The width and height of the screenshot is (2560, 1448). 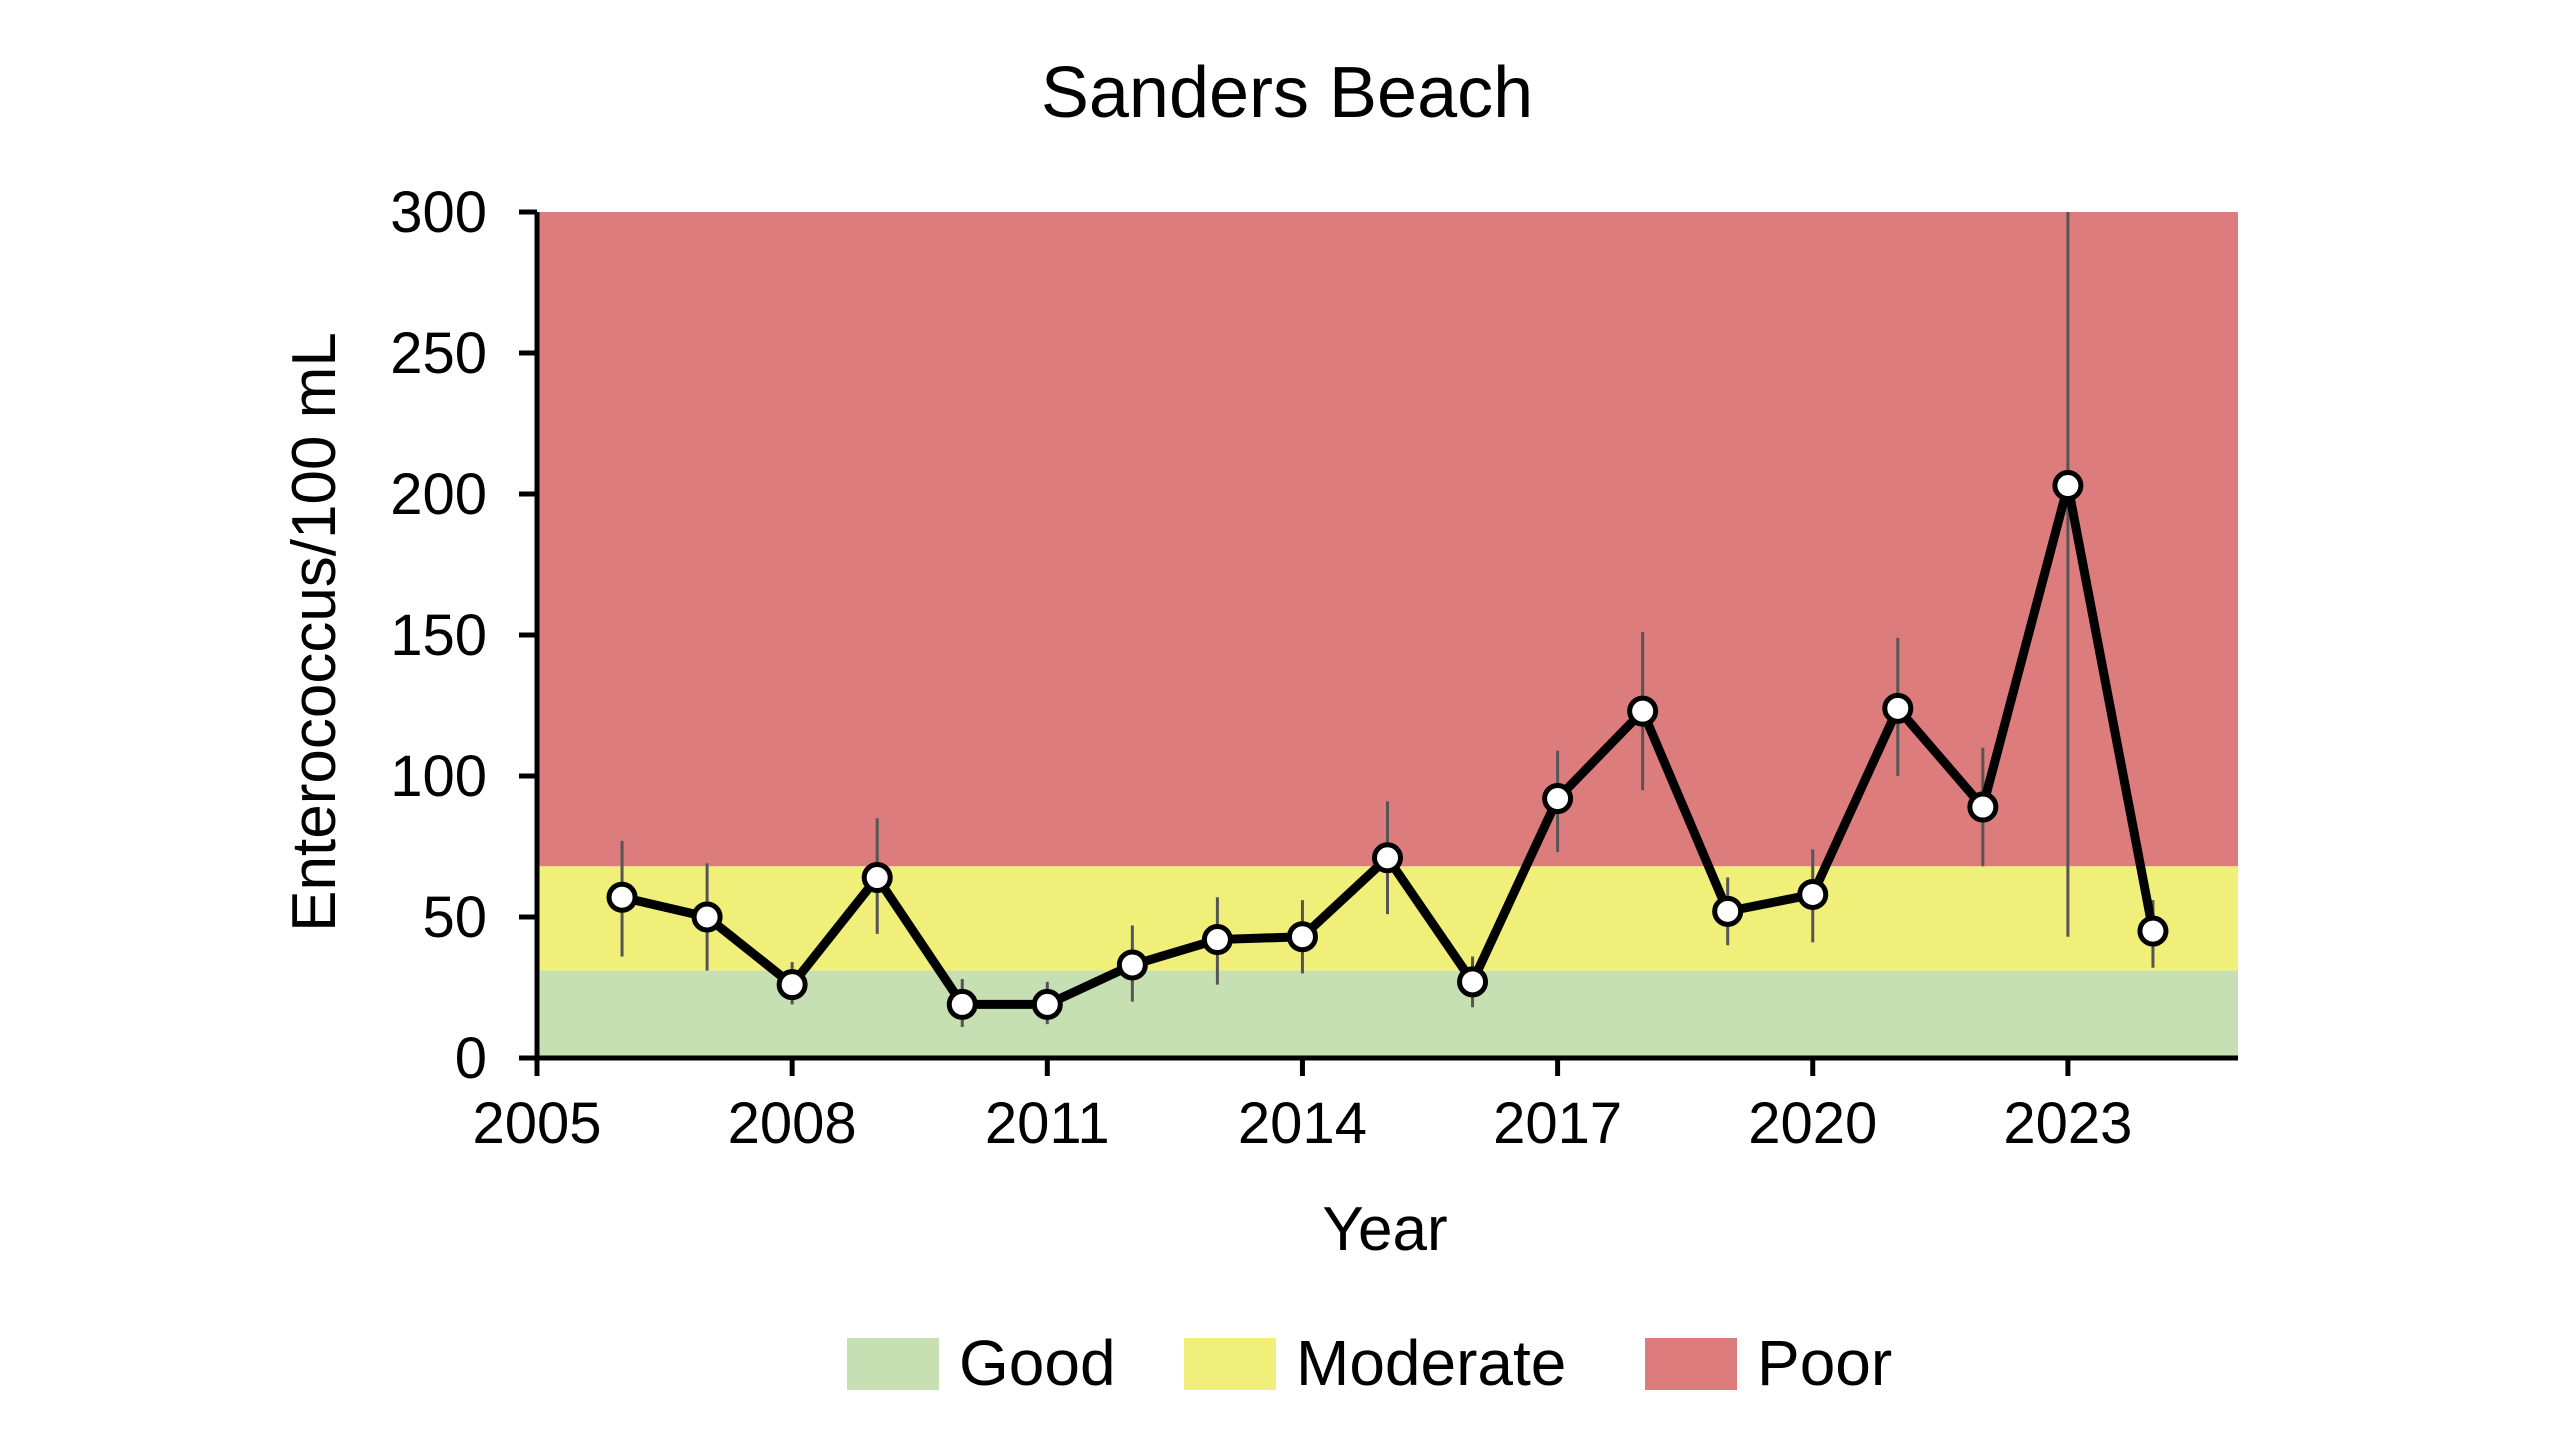 I want to click on legend-label-good: Good, so click(x=1037, y=1363).